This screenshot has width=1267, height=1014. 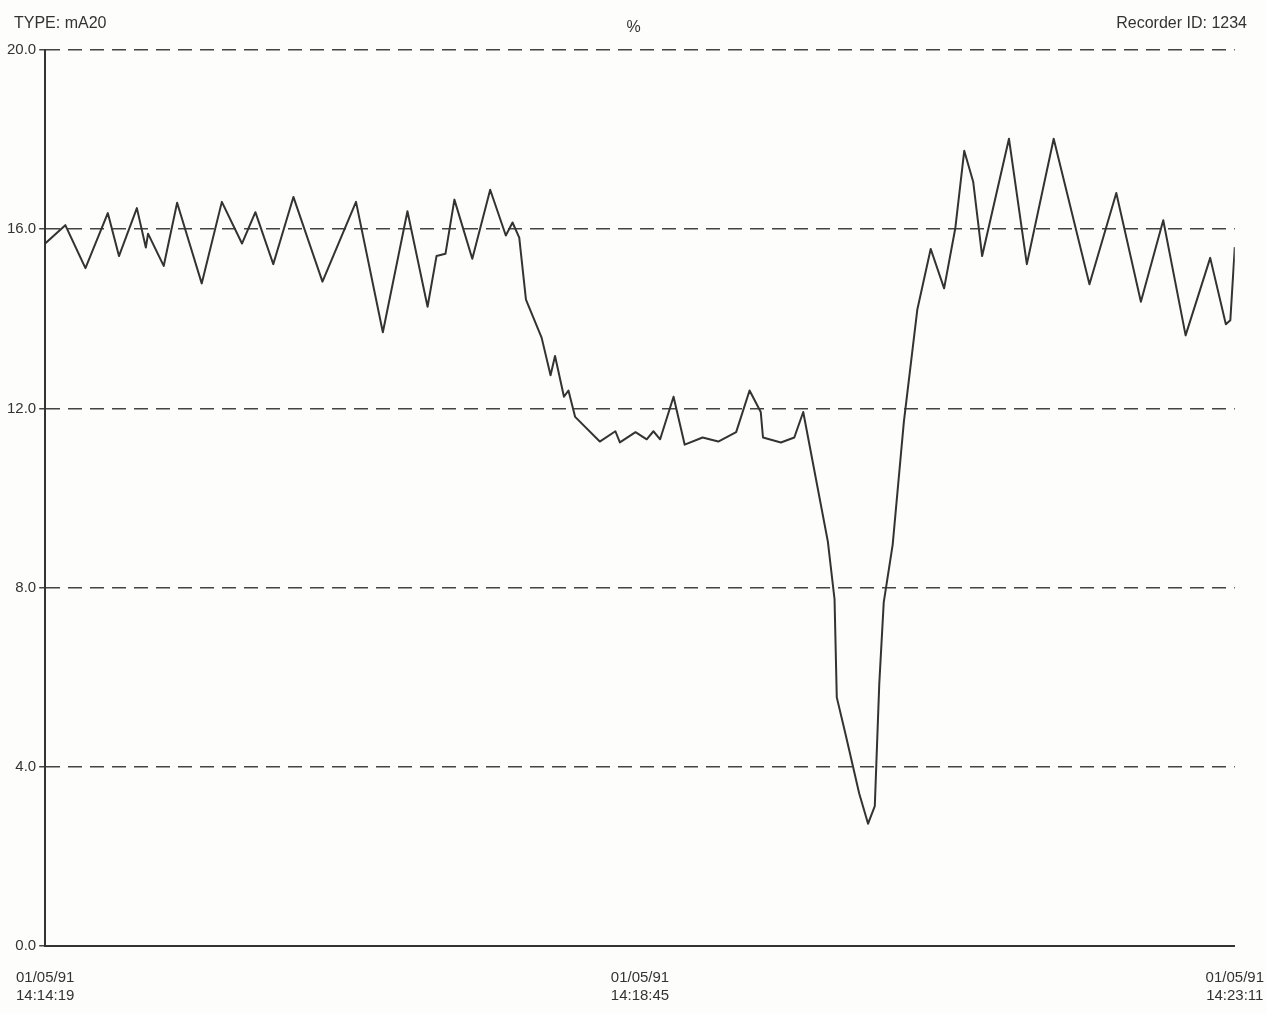 What do you see at coordinates (633, 26) in the screenshot?
I see `chart-title: %` at bounding box center [633, 26].